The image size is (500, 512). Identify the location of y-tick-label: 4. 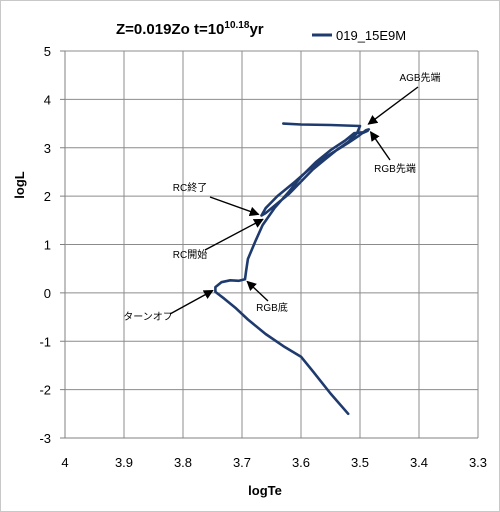
(47, 99).